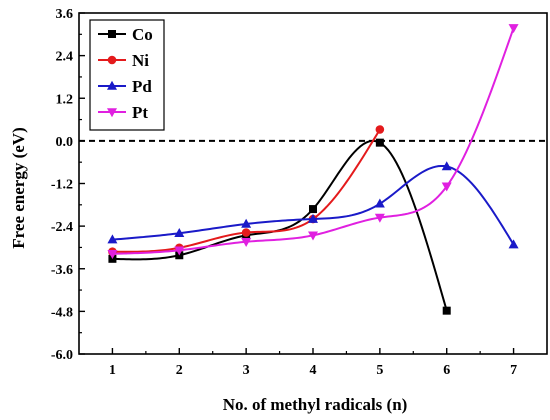 This screenshot has height=420, width=550. What do you see at coordinates (315, 404) in the screenshot?
I see `x-axis-title: No. of methyl radicals (n)` at bounding box center [315, 404].